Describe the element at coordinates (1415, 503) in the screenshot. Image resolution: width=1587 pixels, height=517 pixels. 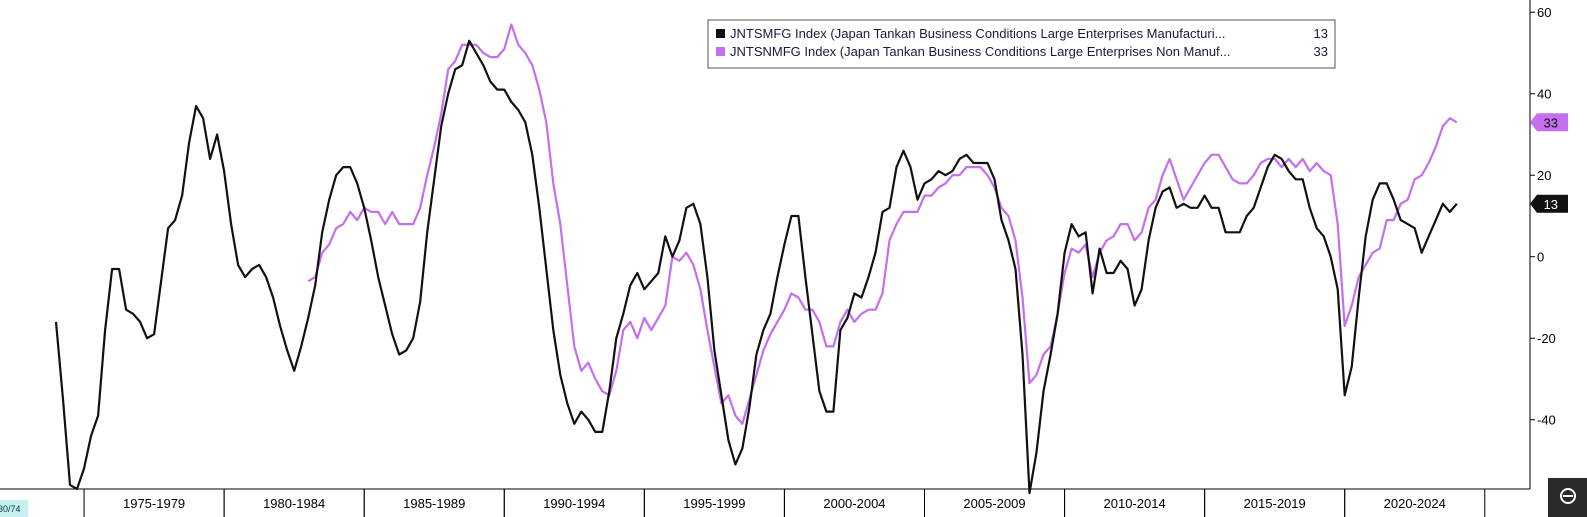
I see `x-tick-label: 2020-2024` at that location.